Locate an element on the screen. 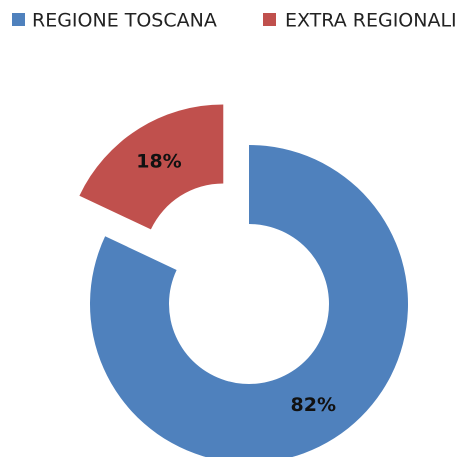 Image resolution: width=468 pixels, height=457 pixels. data-label: 18% is located at coordinates (158, 162).